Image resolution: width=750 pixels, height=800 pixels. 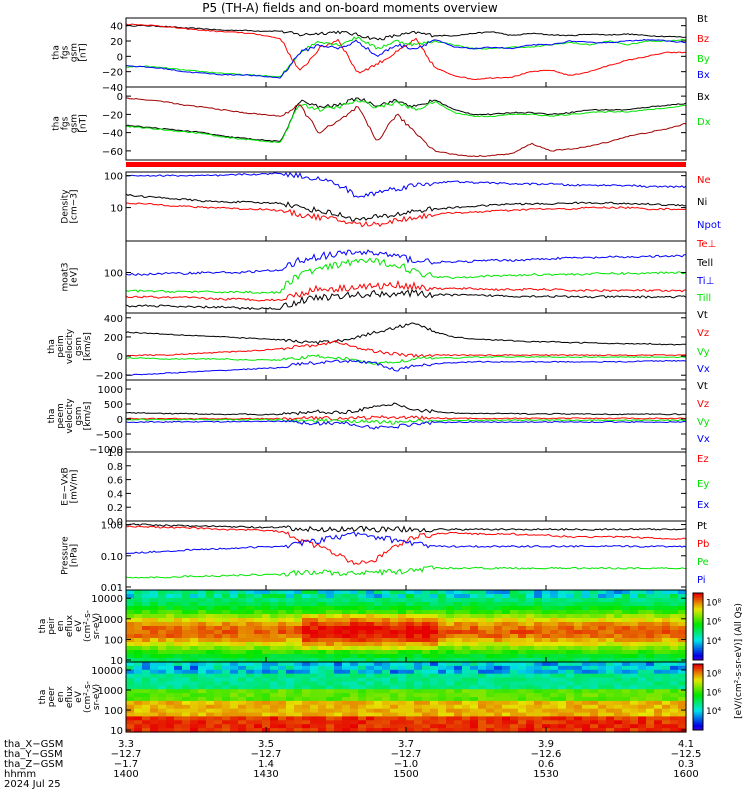 What do you see at coordinates (704, 180) in the screenshot?
I see `legend-density-Ne: Ne` at bounding box center [704, 180].